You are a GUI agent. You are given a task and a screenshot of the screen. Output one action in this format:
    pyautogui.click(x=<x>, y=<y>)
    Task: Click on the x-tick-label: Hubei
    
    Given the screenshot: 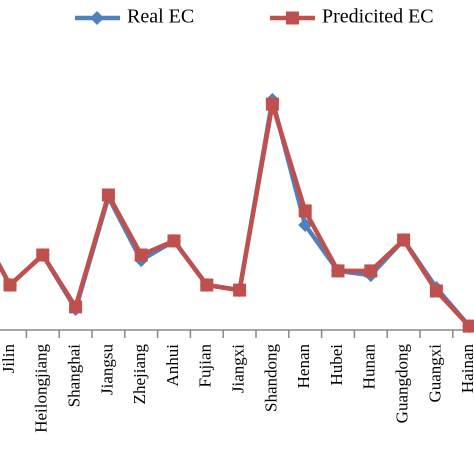 What is the action you would take?
    pyautogui.click(x=336, y=365)
    